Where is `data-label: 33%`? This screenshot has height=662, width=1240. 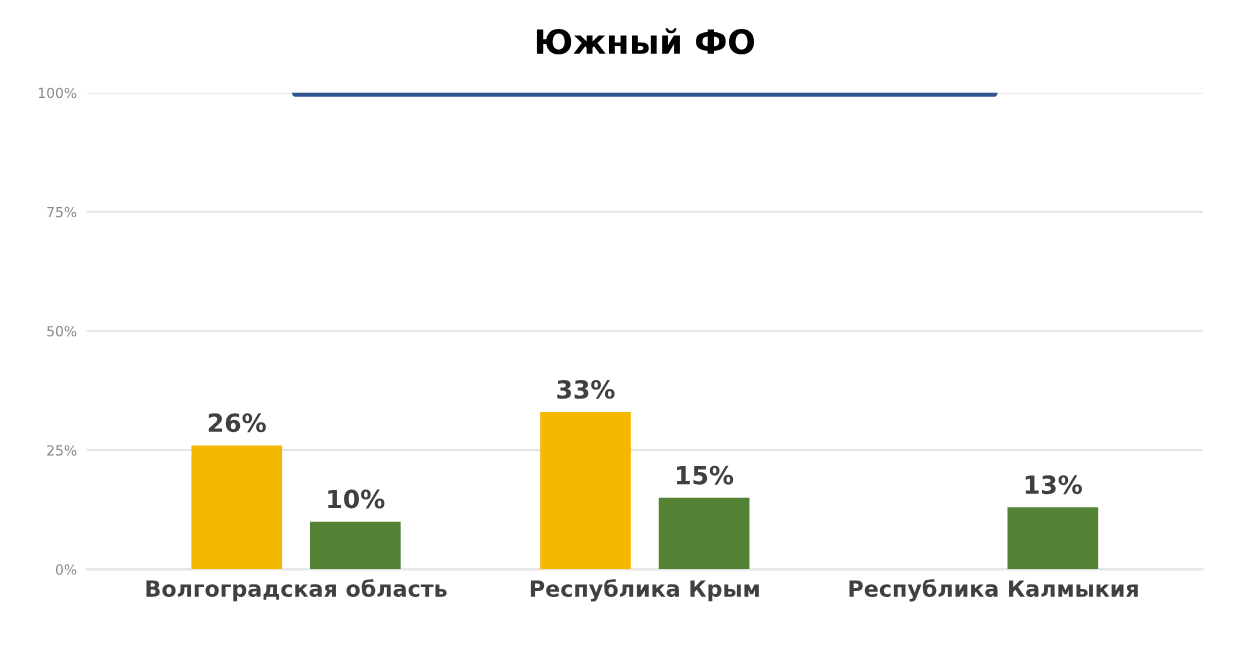
data-label: 33% is located at coordinates (586, 389).